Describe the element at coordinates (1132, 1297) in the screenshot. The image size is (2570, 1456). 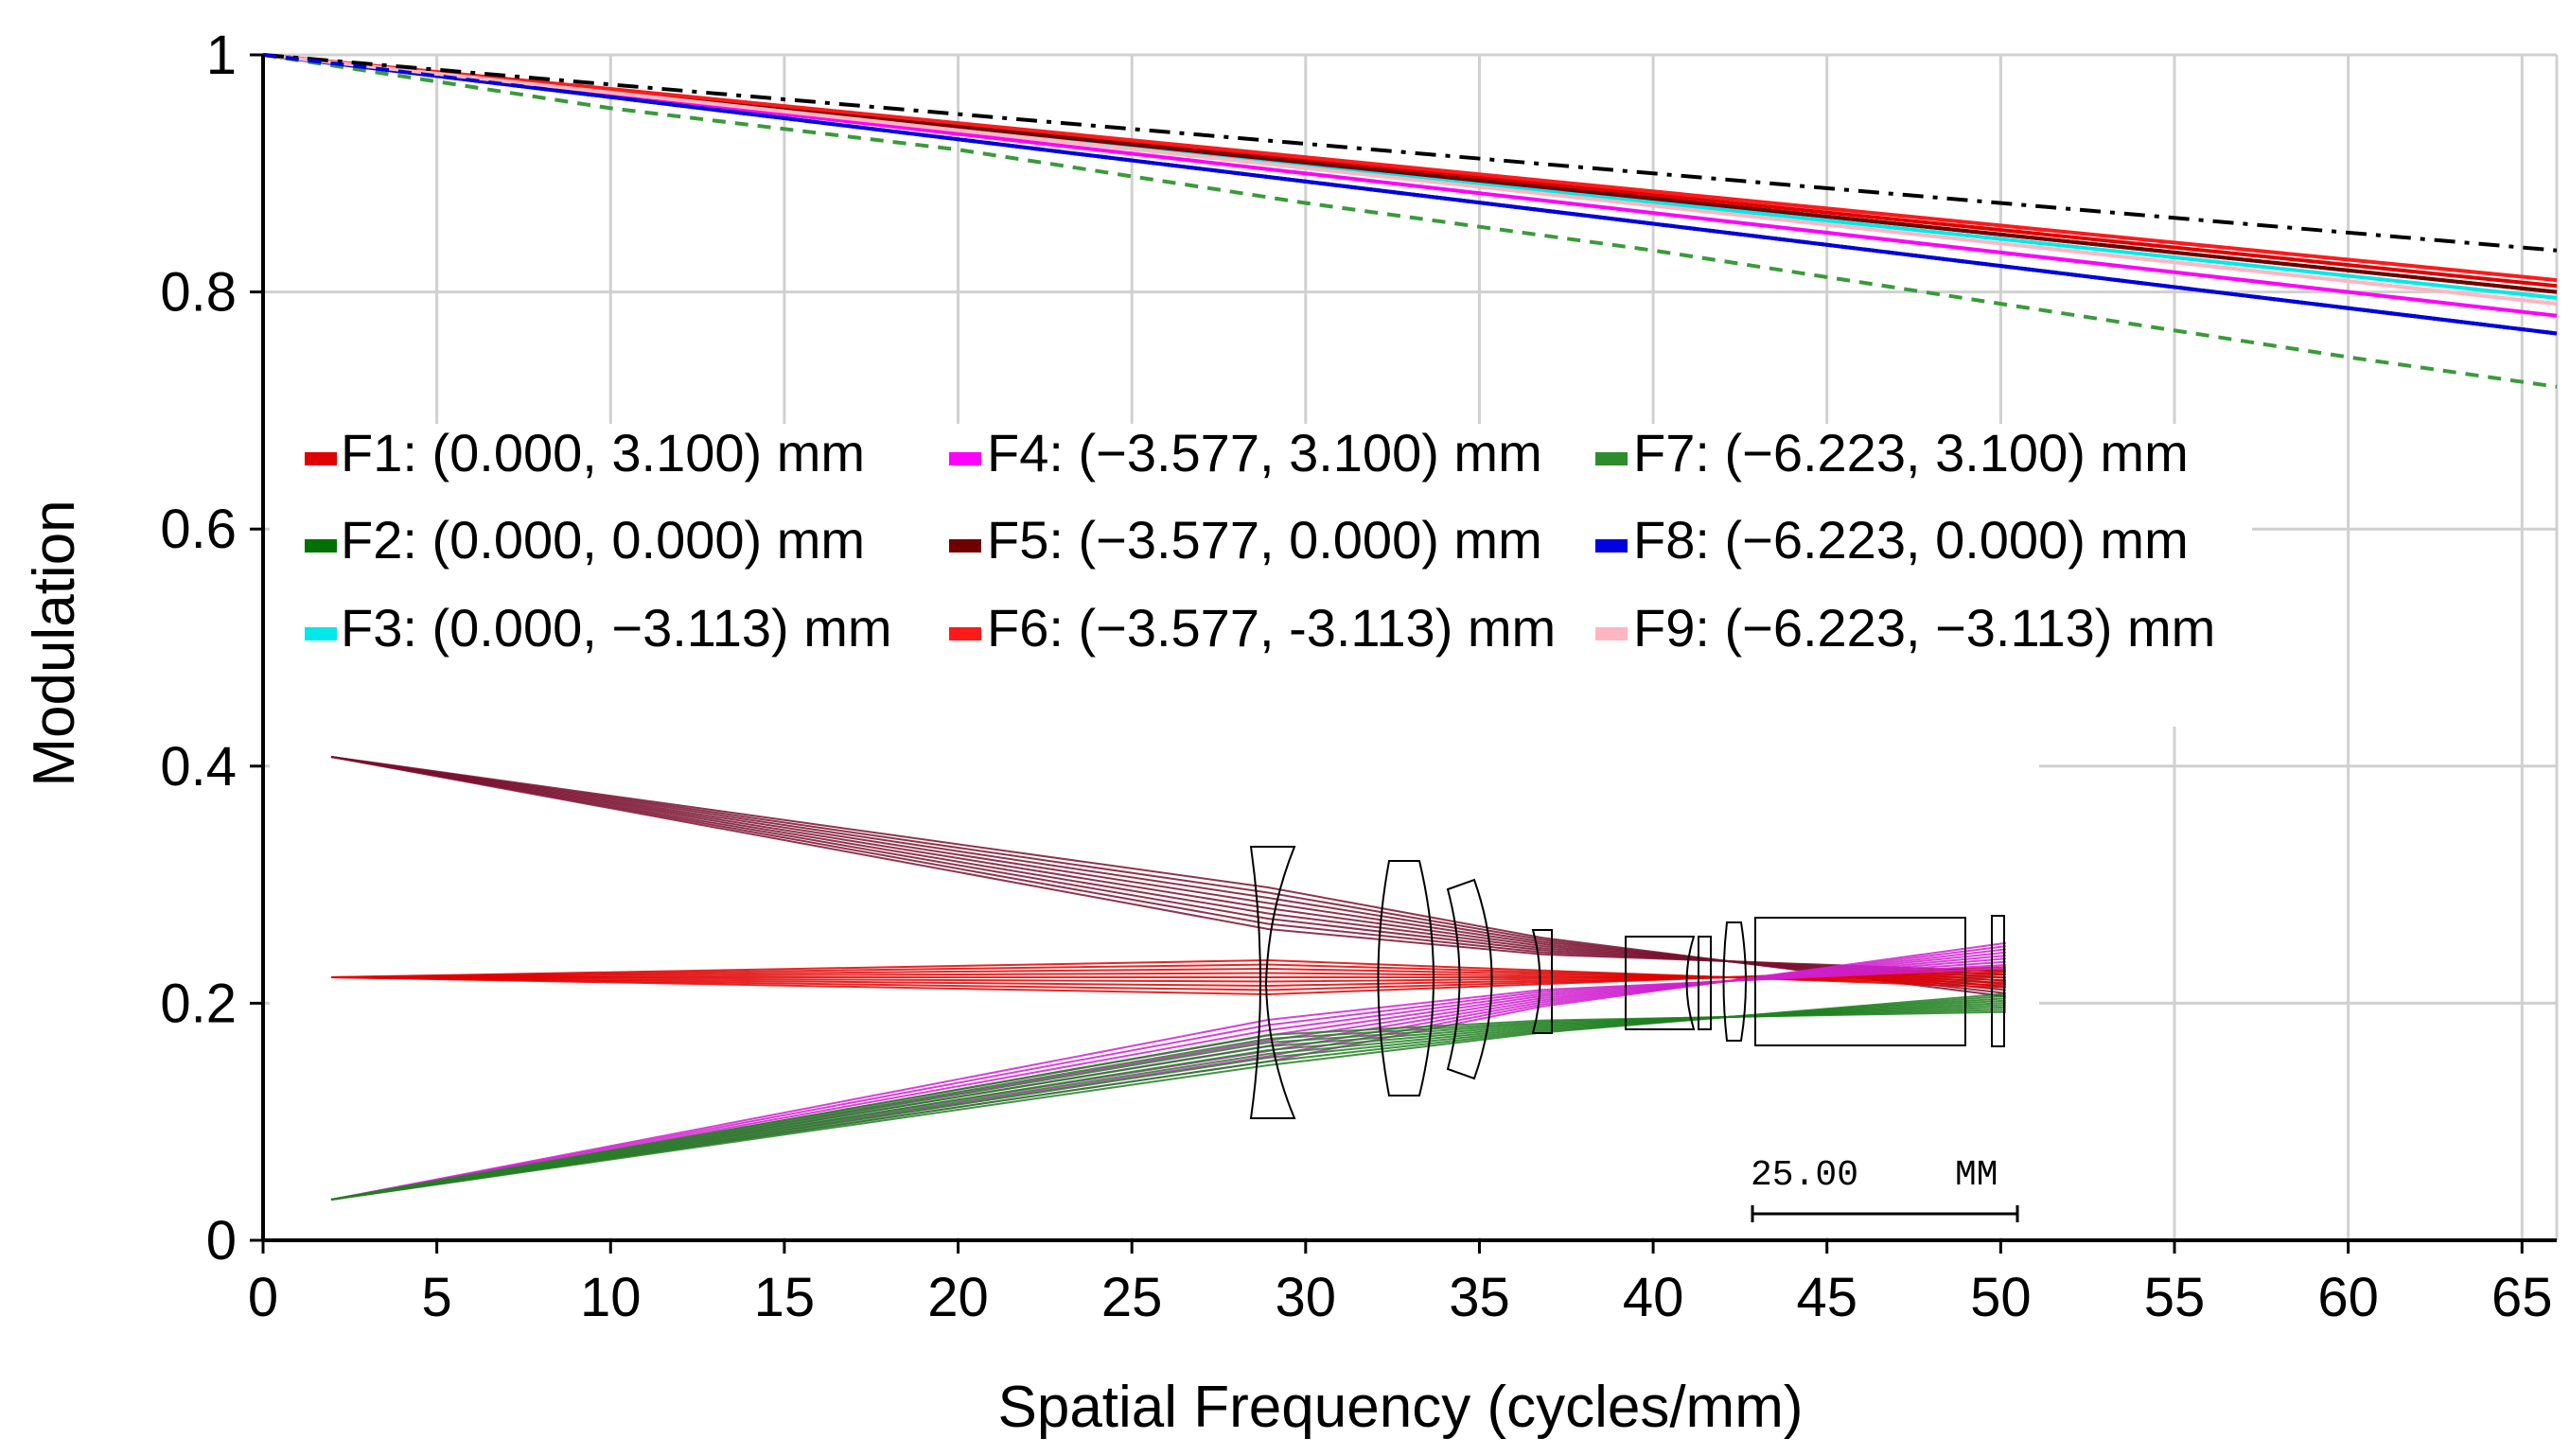
I see `x-tick-label-25: 25` at that location.